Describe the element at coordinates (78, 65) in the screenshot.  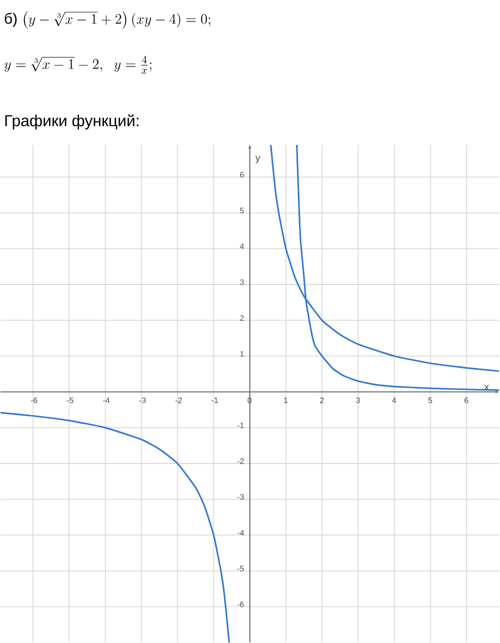
I see `text: $y=\sqrt[3]{x-1}-2,\ \ y=\frac{4}{x};$` at that location.